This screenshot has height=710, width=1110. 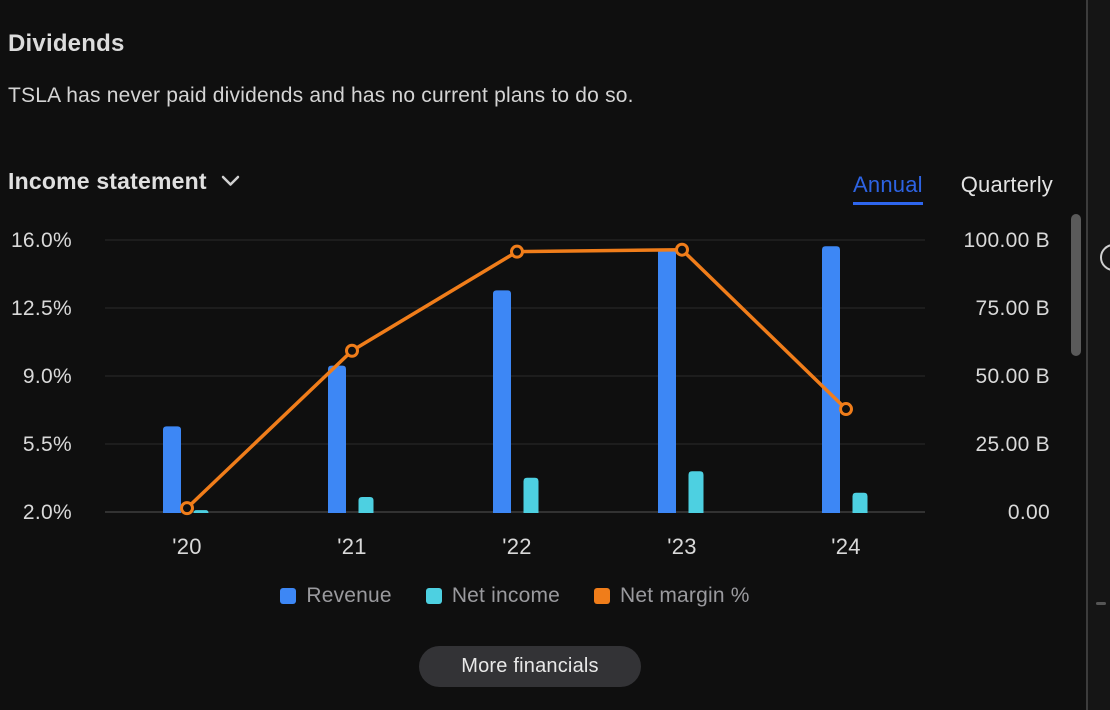 I want to click on legend-item-net-margin: Net margin %, so click(x=672, y=596).